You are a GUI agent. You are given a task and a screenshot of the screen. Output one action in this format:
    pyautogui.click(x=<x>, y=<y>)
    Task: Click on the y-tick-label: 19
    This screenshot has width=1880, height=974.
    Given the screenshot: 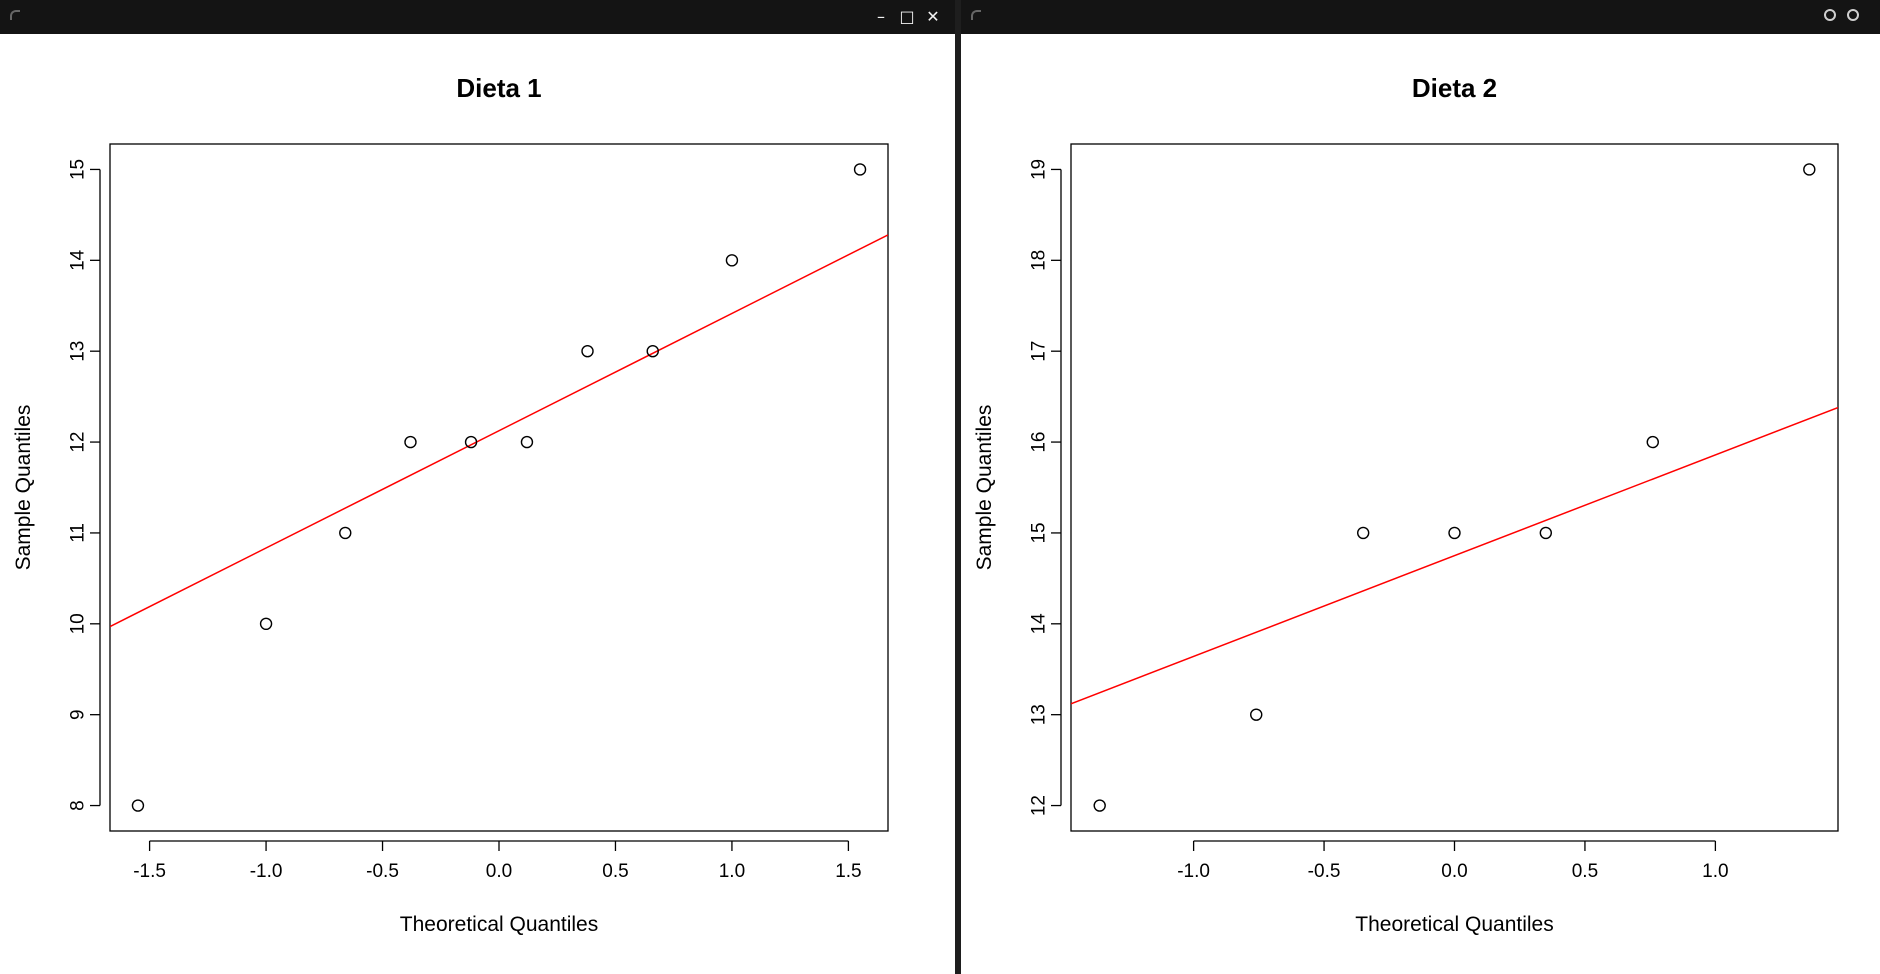 What is the action you would take?
    pyautogui.click(x=1039, y=169)
    